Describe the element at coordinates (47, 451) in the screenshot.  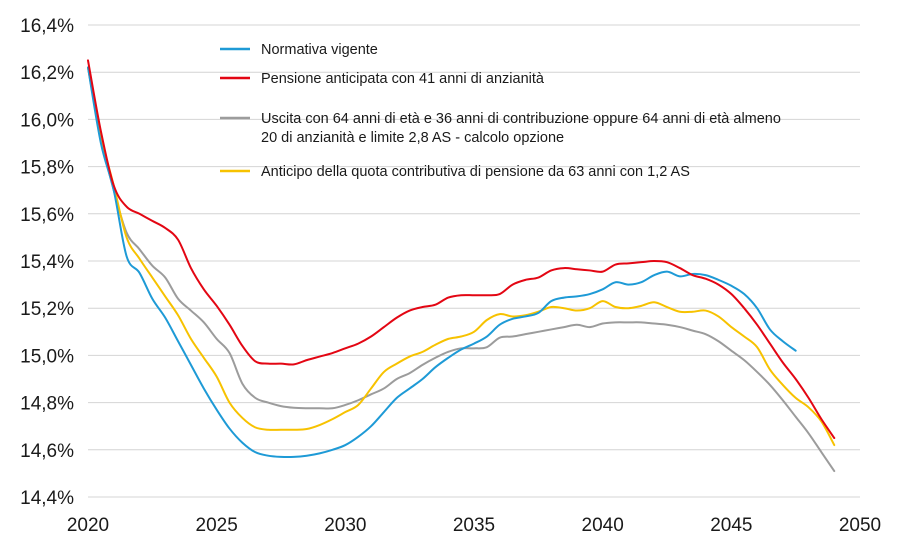
I see `y-tick-label: 14,6%` at that location.